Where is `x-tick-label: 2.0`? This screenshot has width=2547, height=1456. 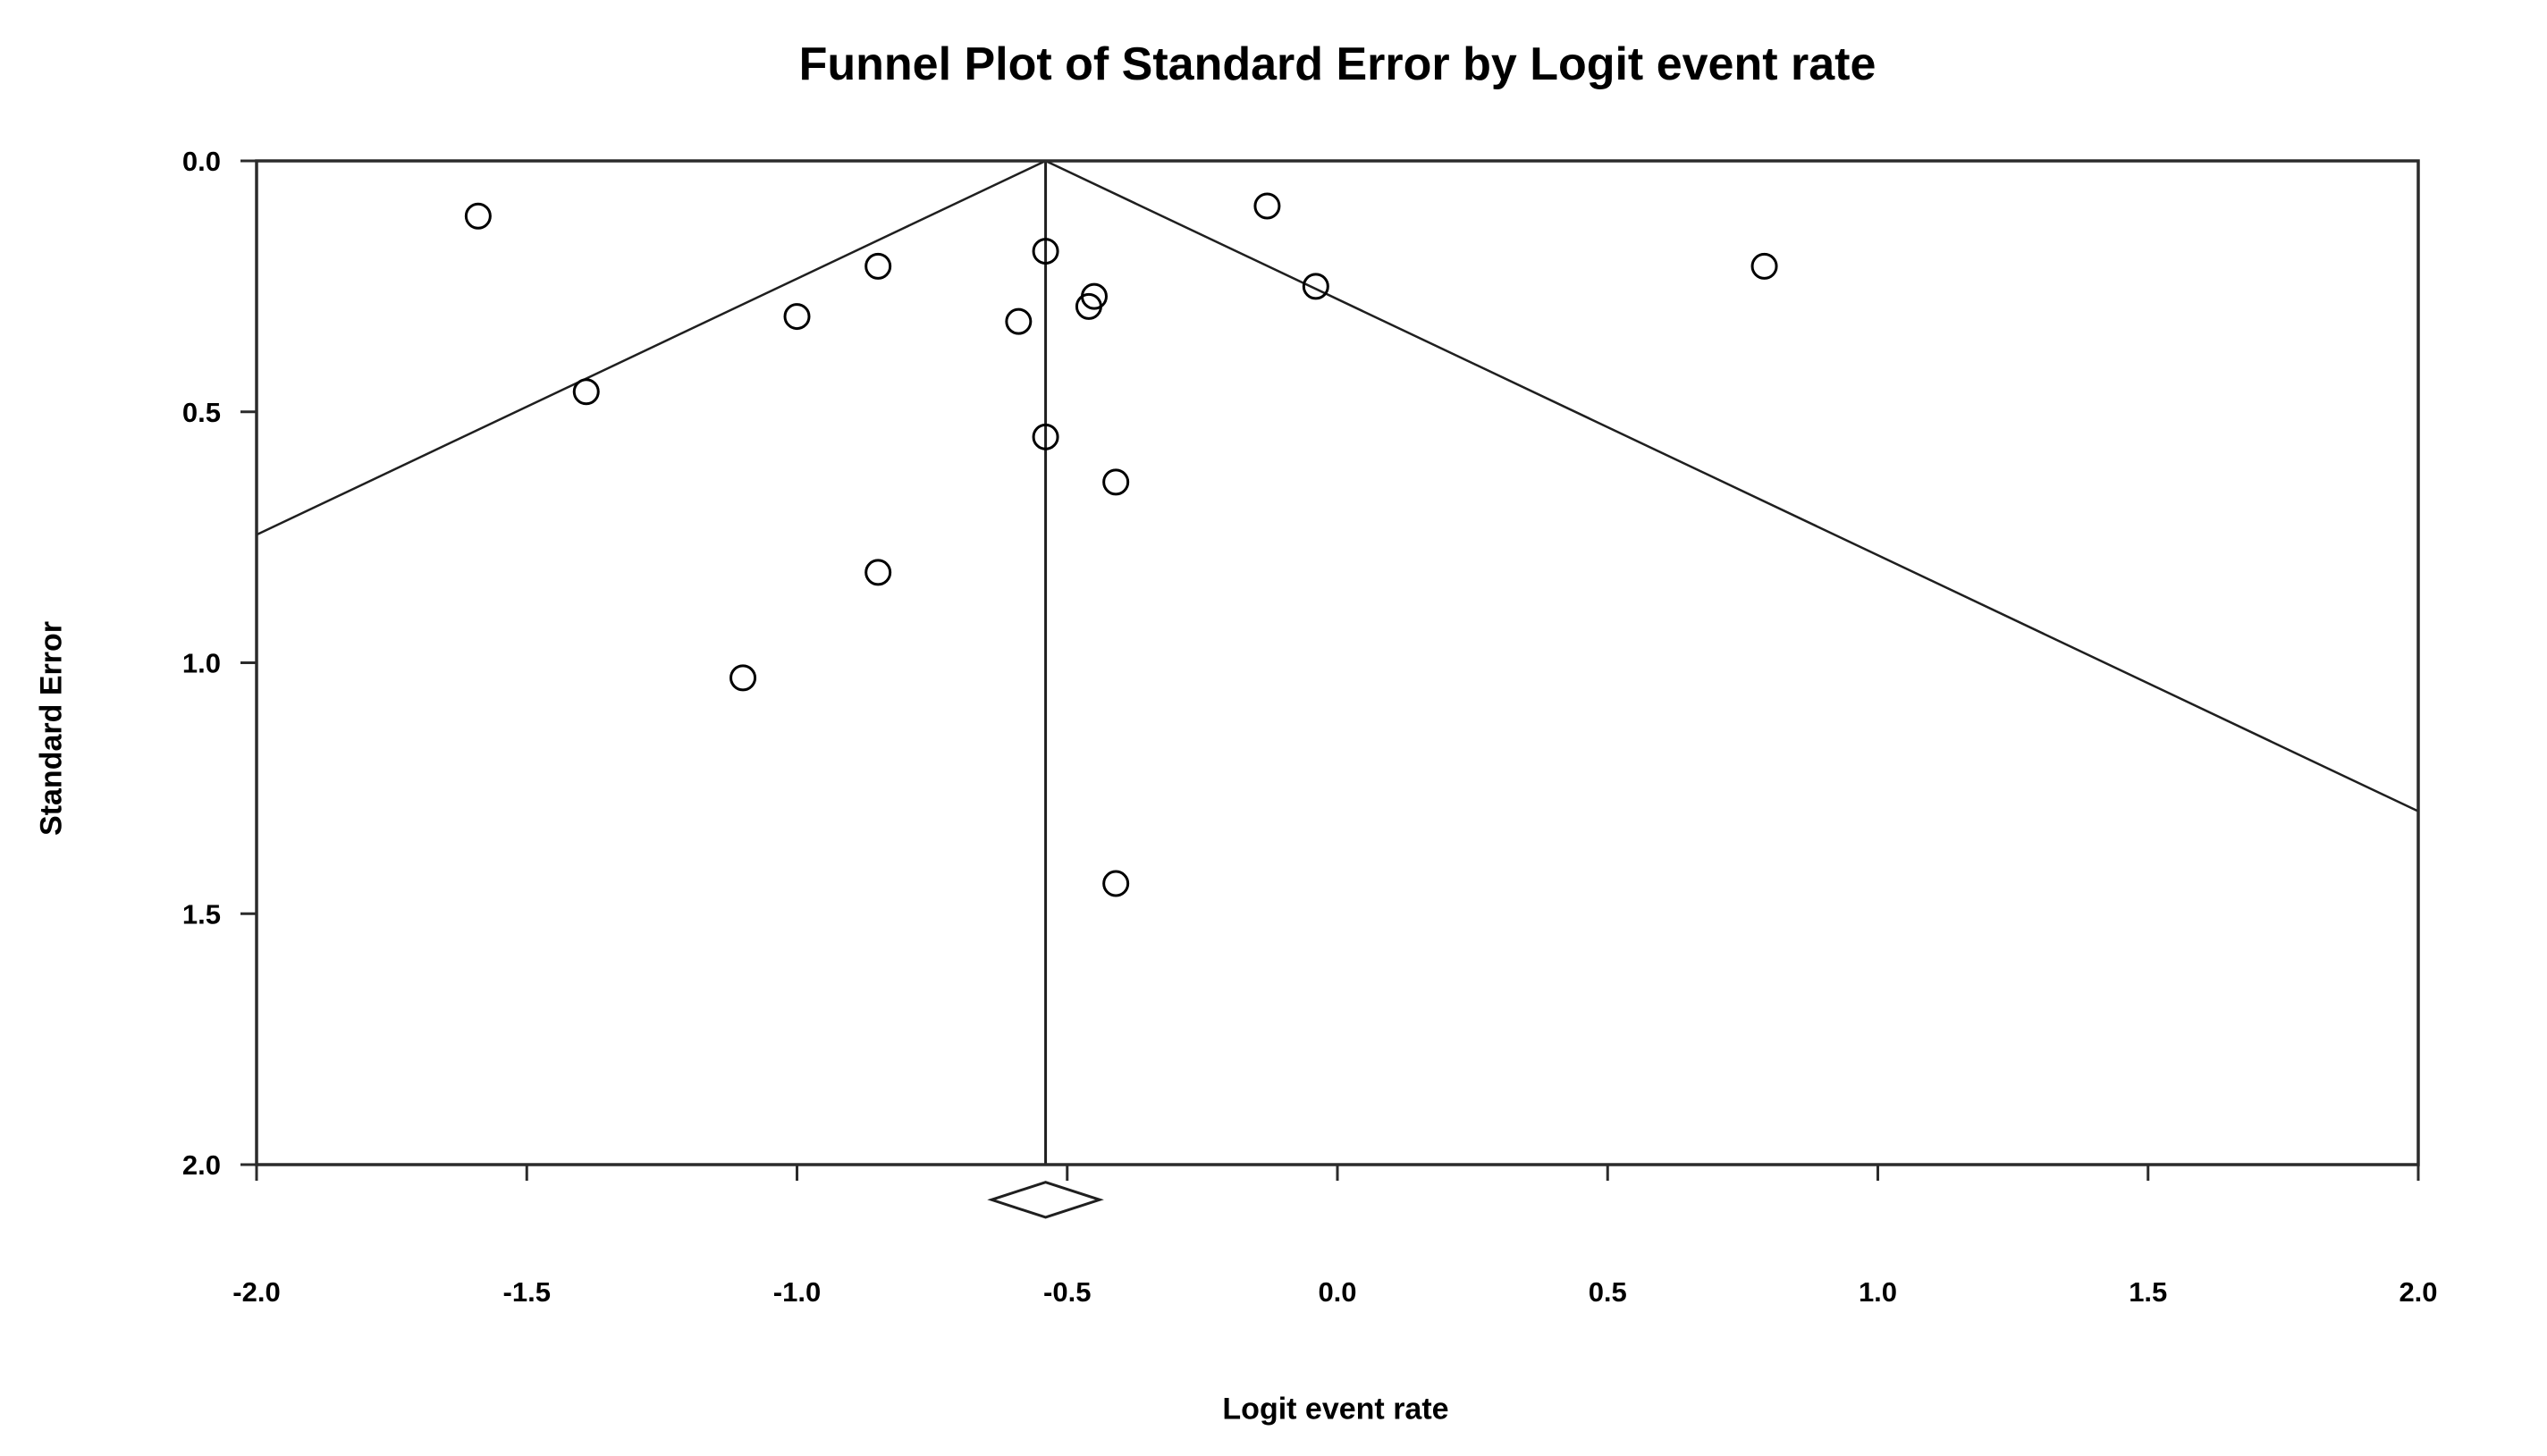
x-tick-label: 2.0 is located at coordinates (2418, 1292).